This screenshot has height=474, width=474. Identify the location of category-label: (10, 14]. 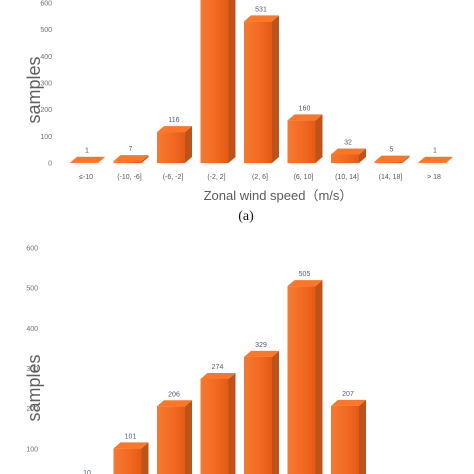
(347, 177).